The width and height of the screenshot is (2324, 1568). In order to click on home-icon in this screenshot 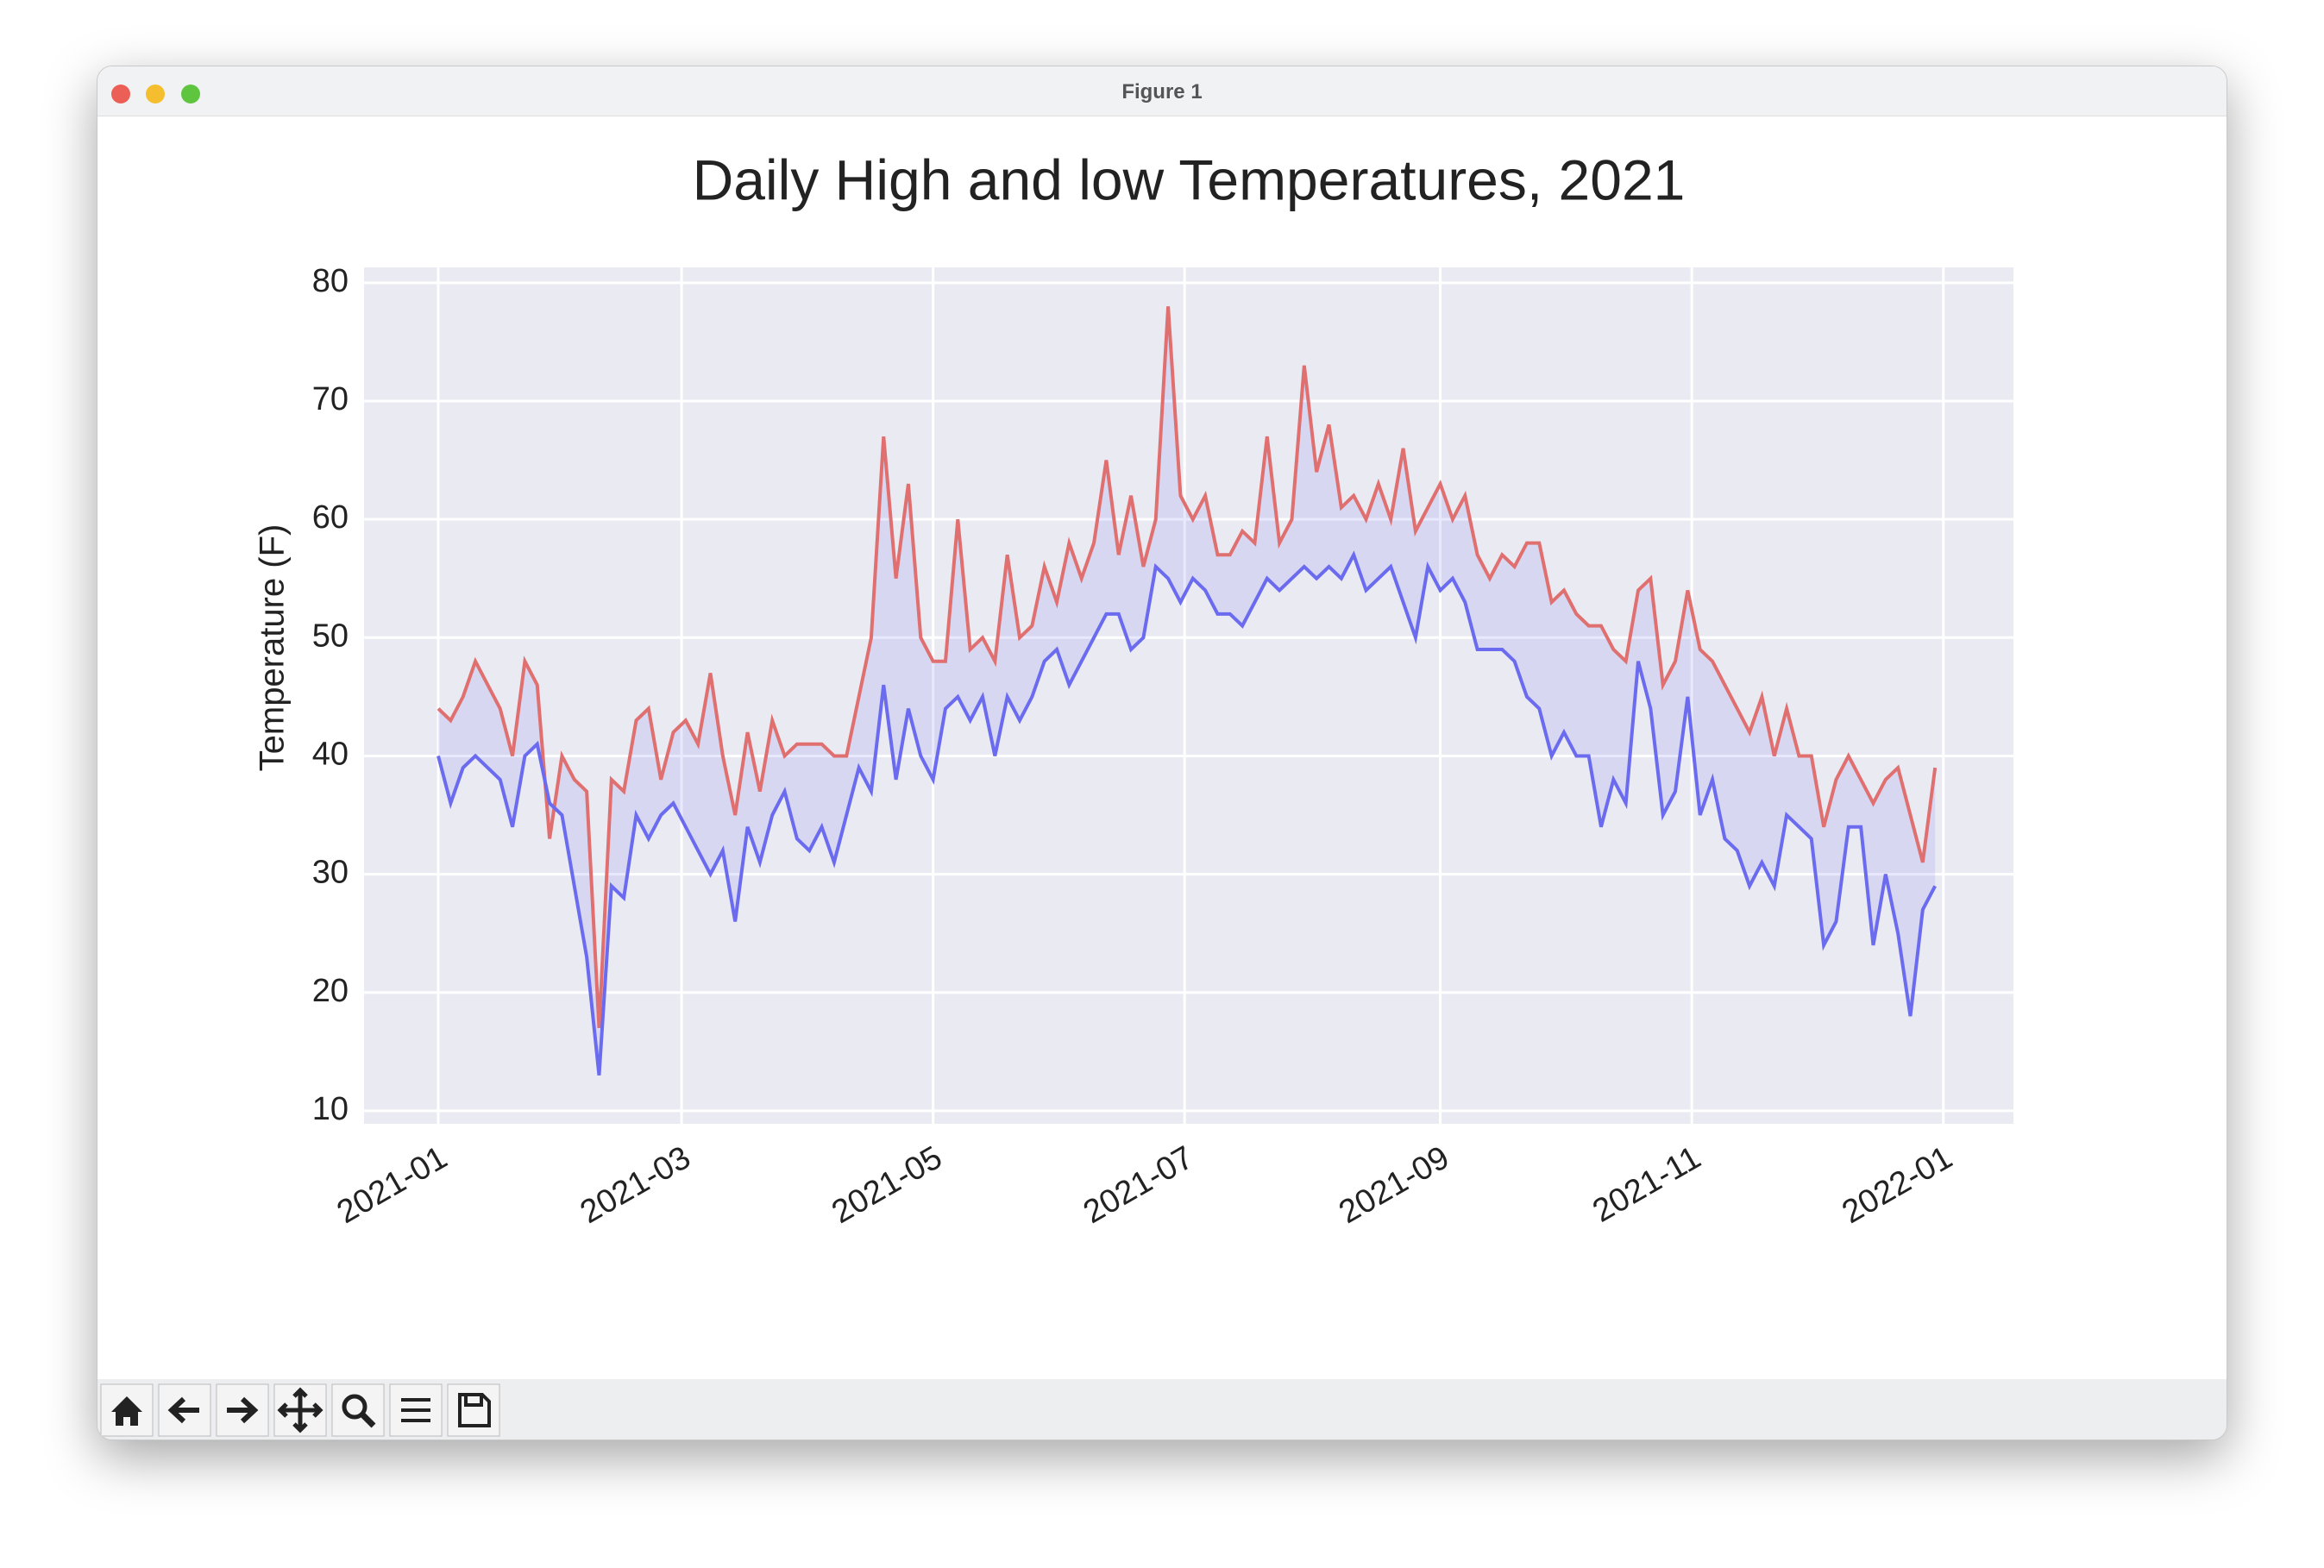, I will do `click(127, 1411)`.